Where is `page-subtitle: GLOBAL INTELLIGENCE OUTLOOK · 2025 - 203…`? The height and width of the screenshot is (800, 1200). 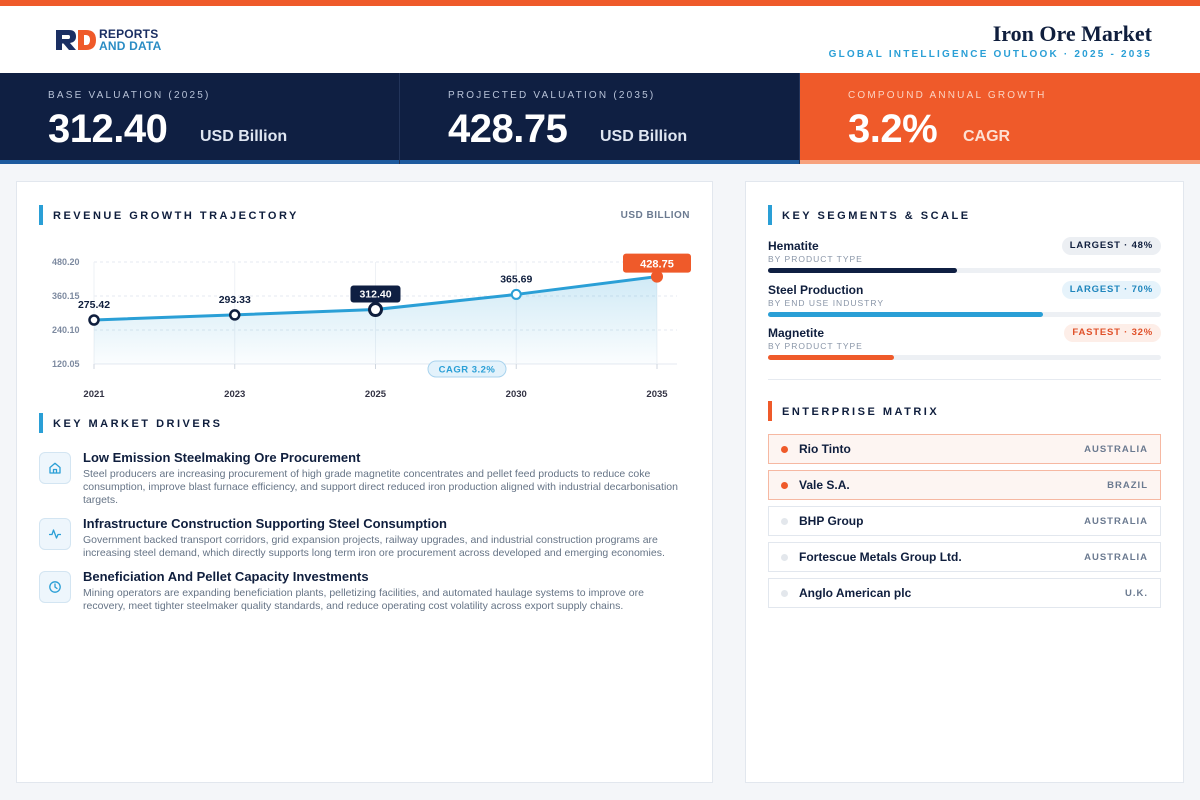 page-subtitle: GLOBAL INTELLIGENCE OUTLOOK · 2025 - 203… is located at coordinates (990, 54).